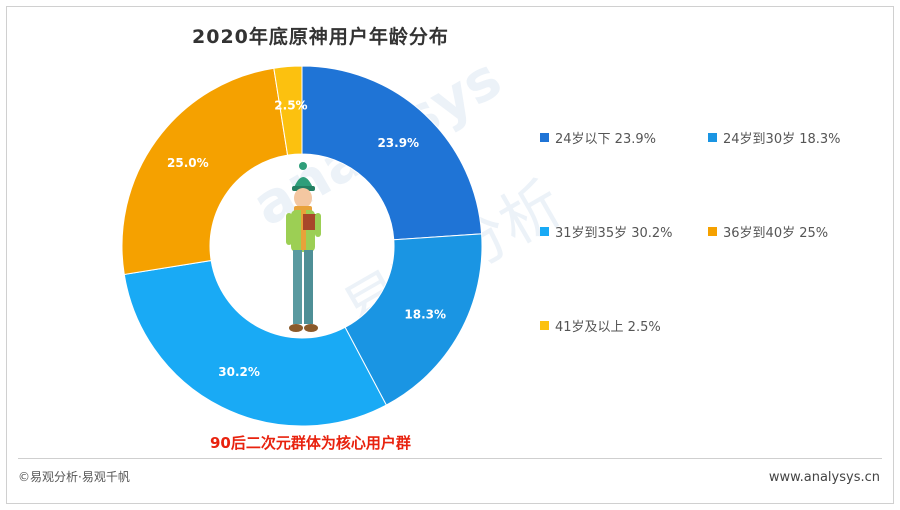 The image size is (900, 510). Describe the element at coordinates (303, 166) in the screenshot. I see `character-hat-pompom` at that location.